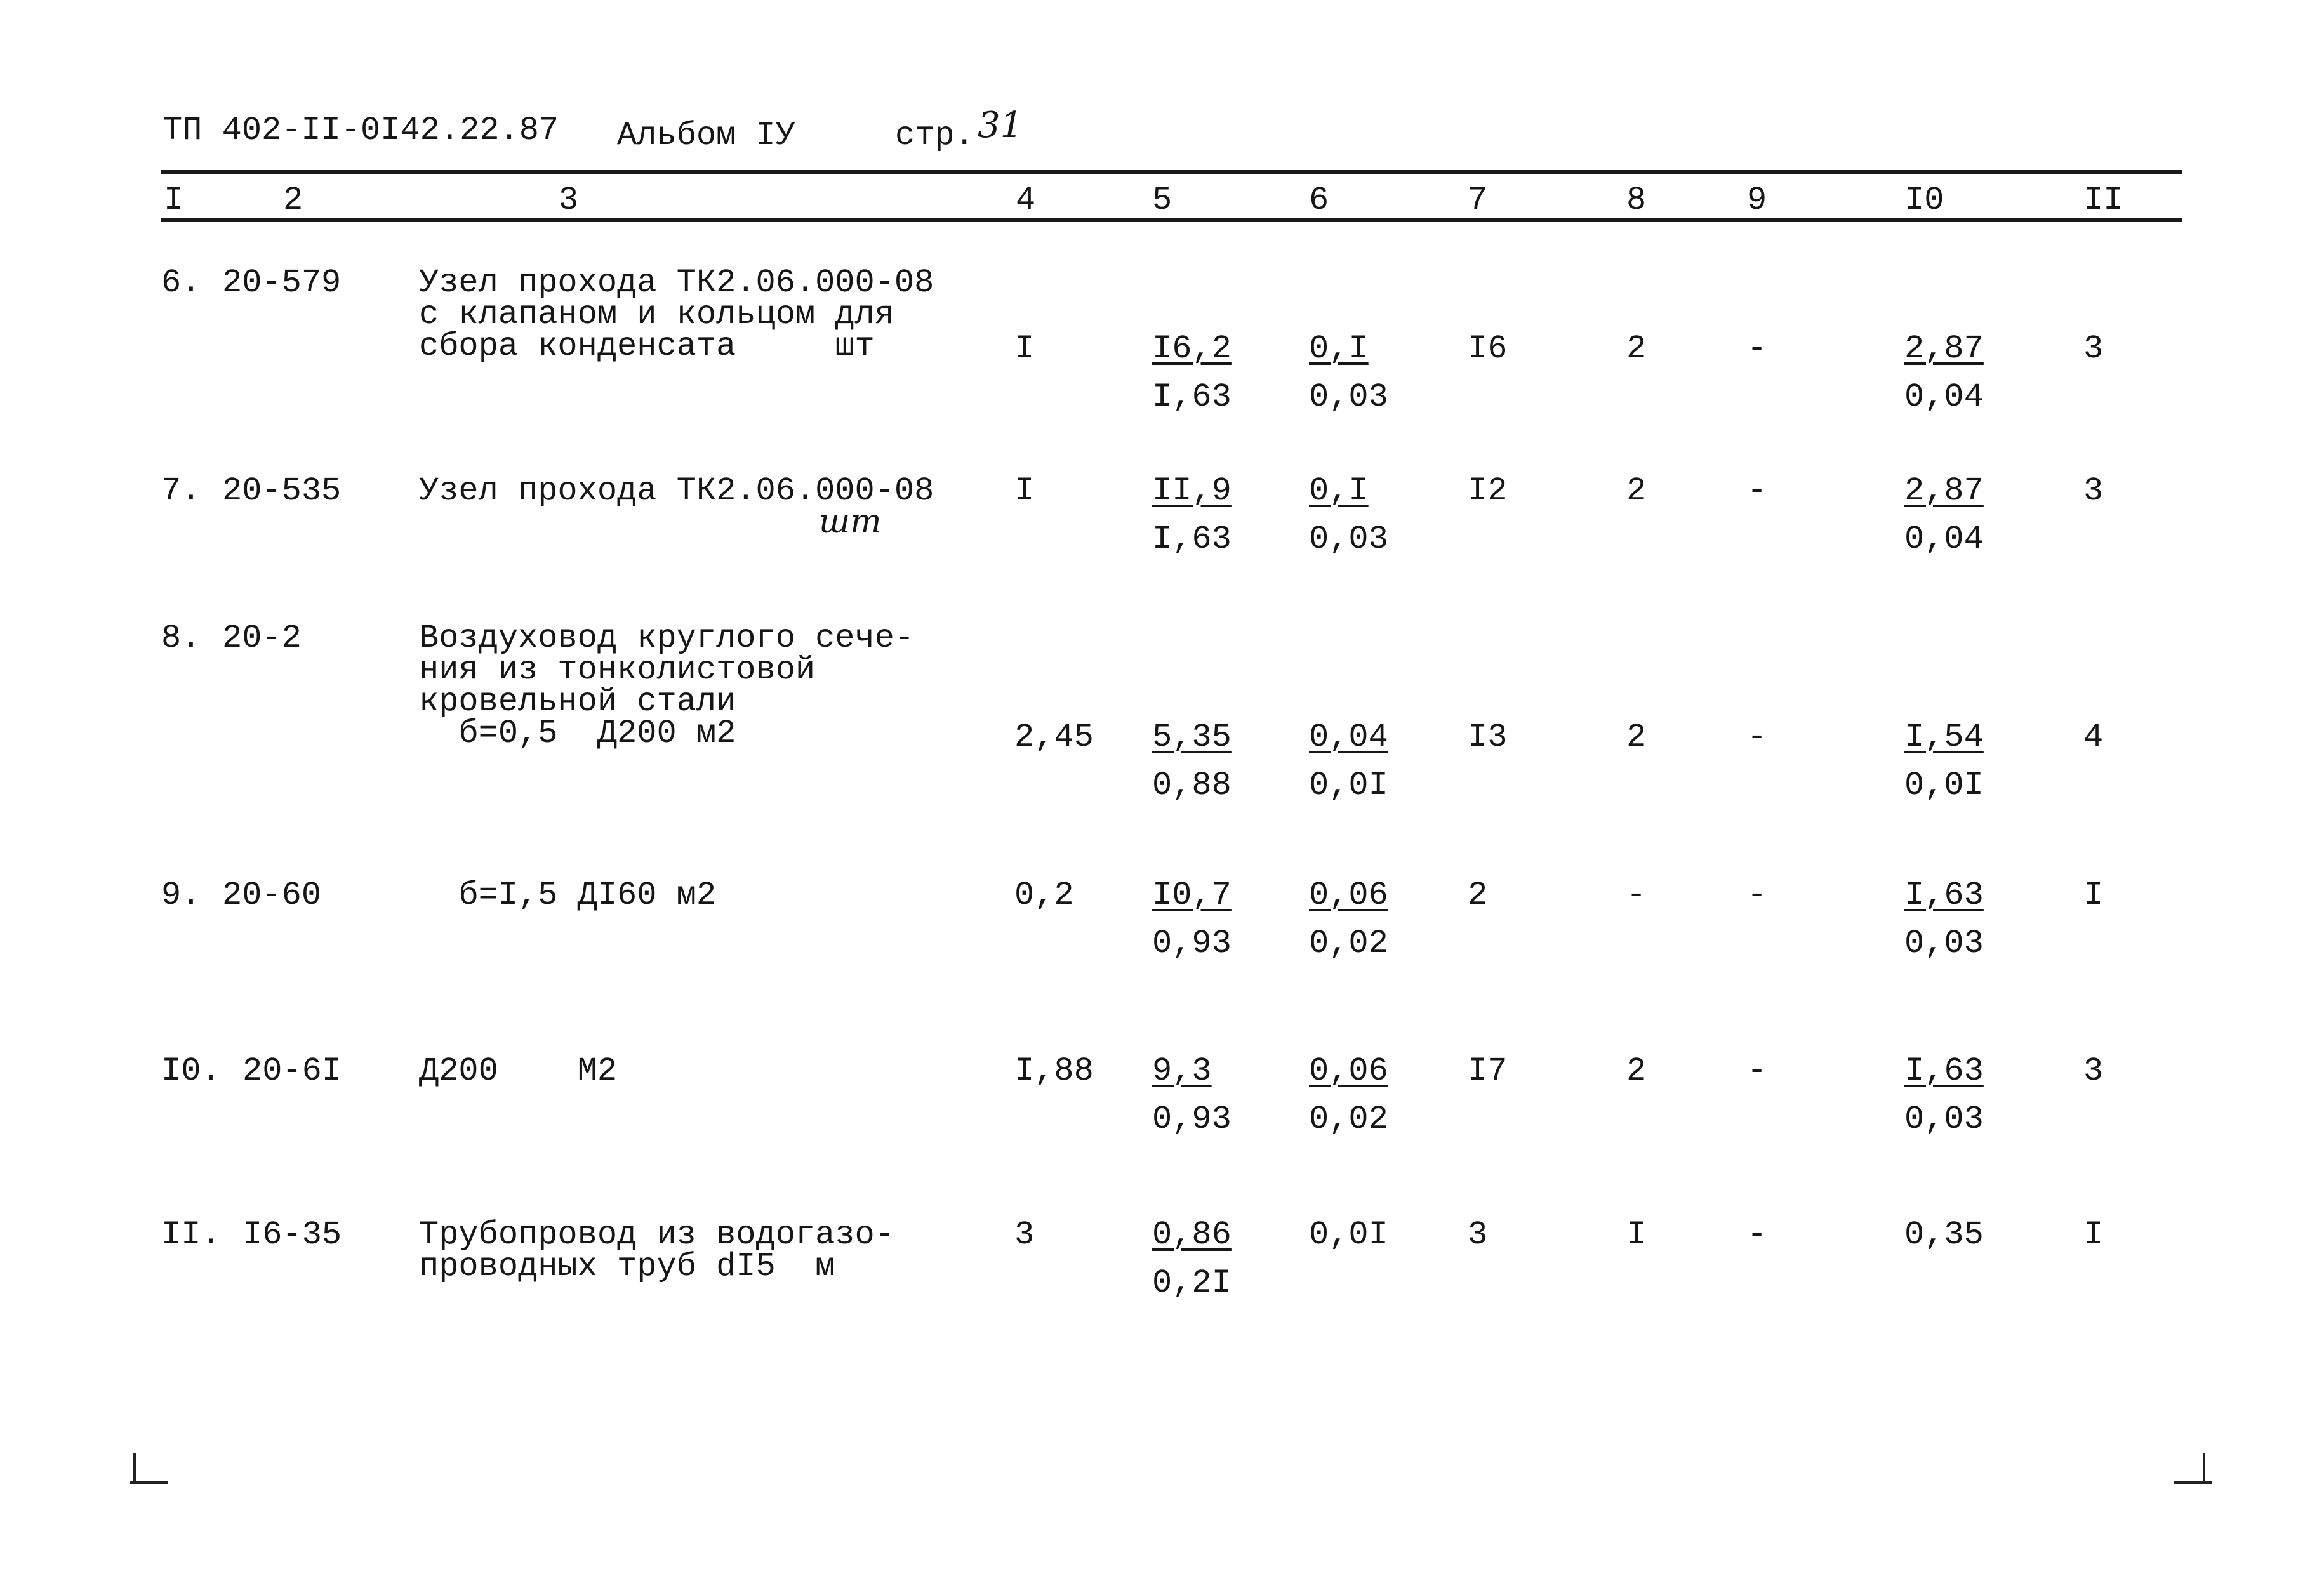 The width and height of the screenshot is (2324, 1574). I want to click on column-header-1: I, so click(174, 200).